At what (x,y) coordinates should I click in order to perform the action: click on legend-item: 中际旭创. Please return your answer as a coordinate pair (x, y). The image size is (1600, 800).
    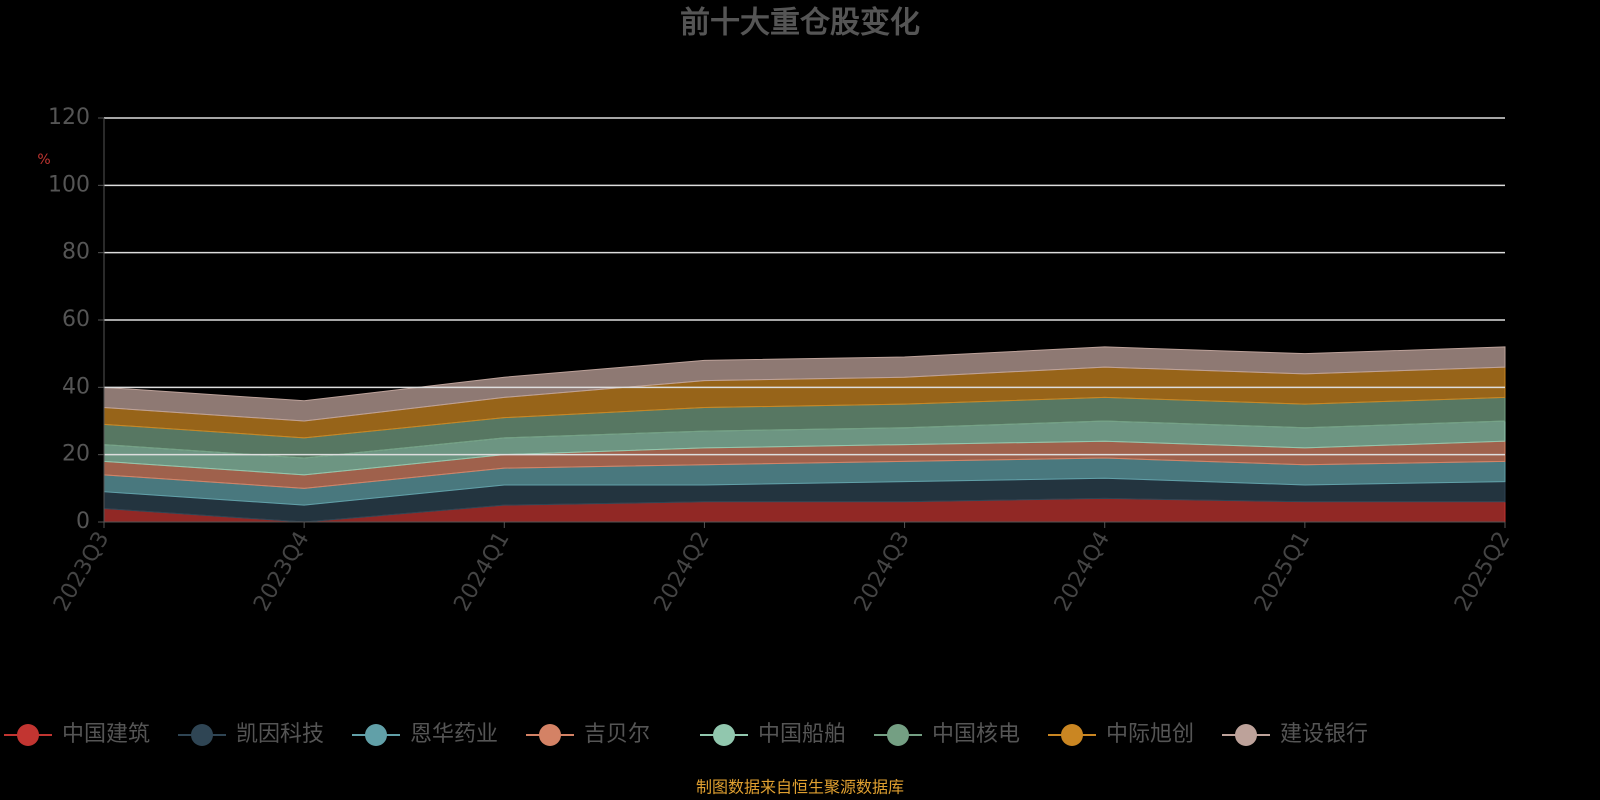
    Looking at the image, I should click on (1121, 734).